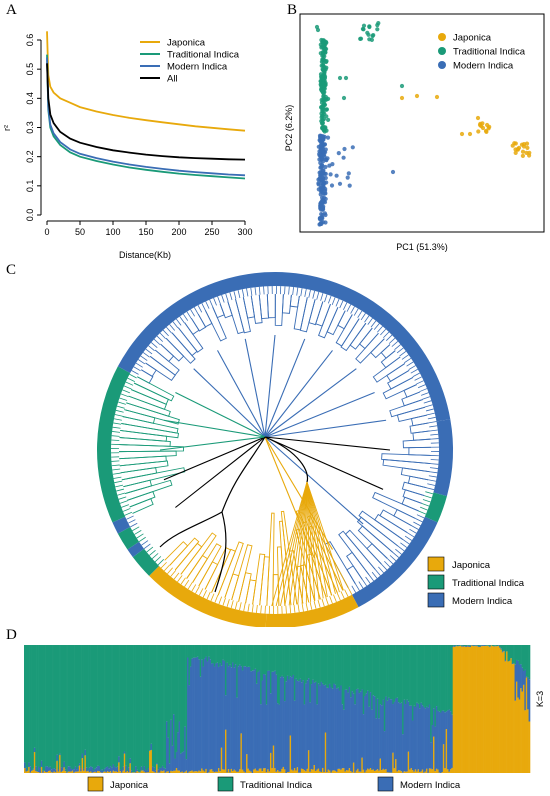  I want to click on ld-y-tick-label: 0.5, so click(30, 69).